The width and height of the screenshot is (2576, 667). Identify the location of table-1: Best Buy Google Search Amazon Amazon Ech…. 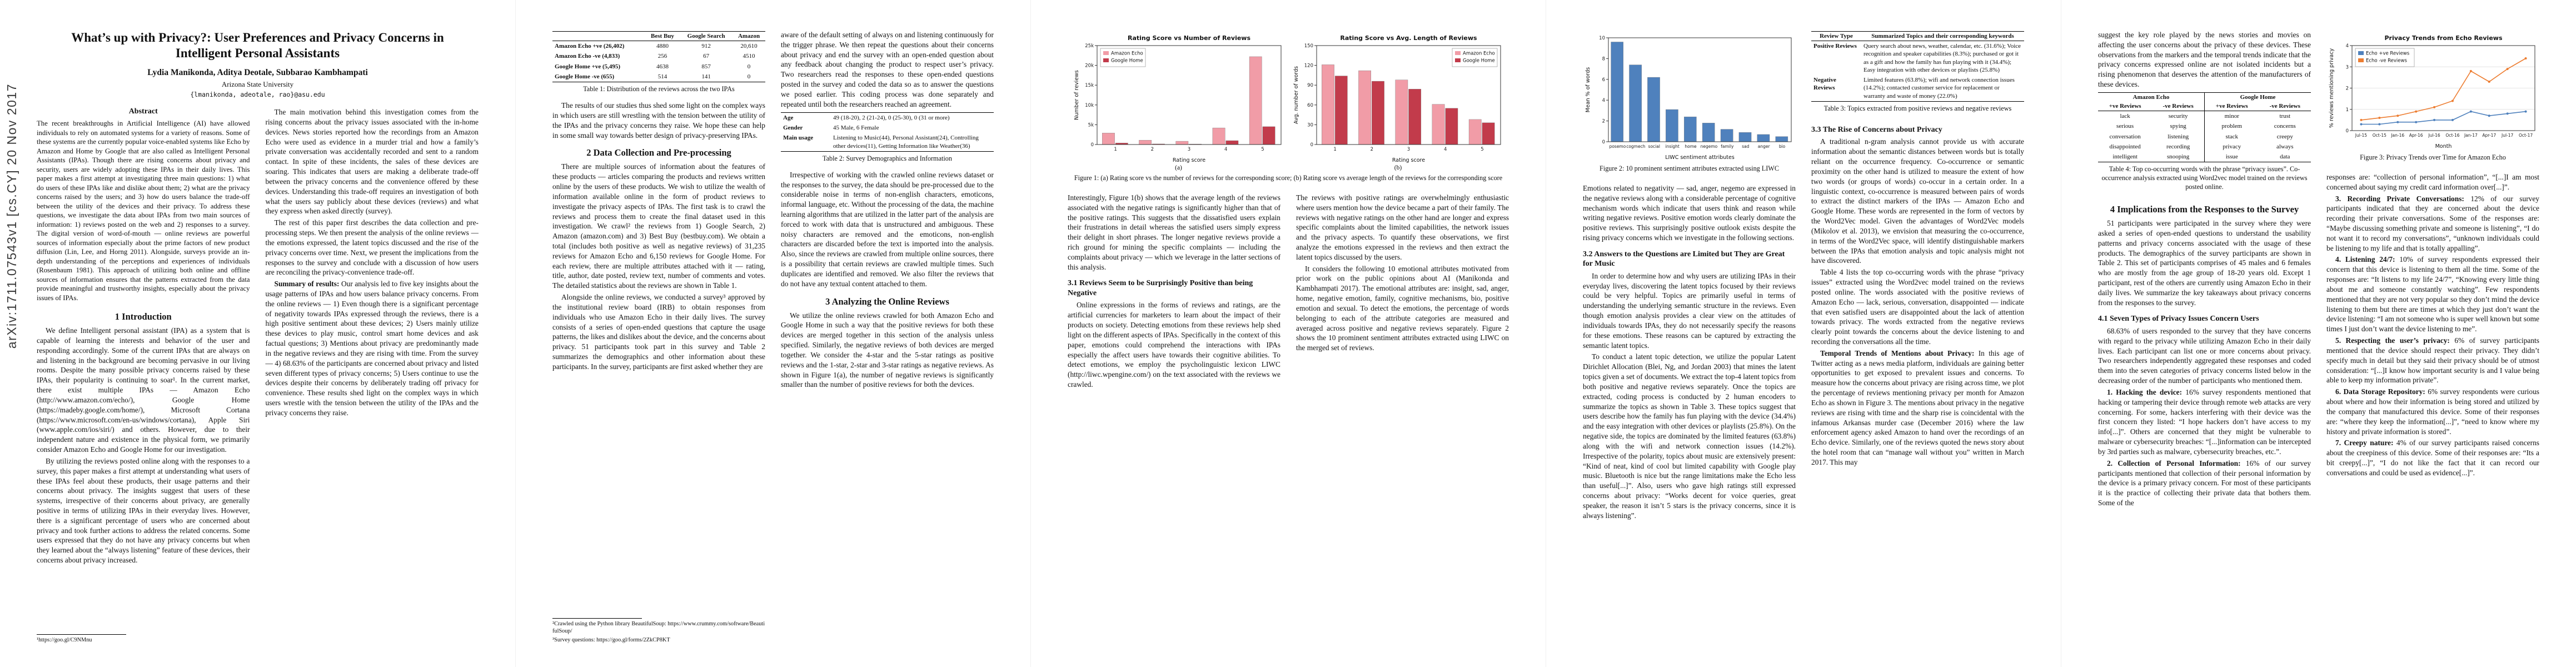
(658, 57).